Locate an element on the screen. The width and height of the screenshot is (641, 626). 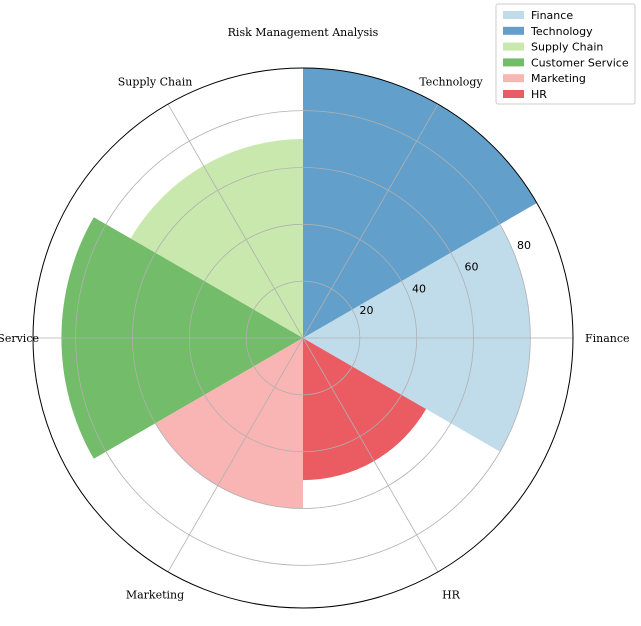
radial-tick-label: 80 is located at coordinates (524, 245).